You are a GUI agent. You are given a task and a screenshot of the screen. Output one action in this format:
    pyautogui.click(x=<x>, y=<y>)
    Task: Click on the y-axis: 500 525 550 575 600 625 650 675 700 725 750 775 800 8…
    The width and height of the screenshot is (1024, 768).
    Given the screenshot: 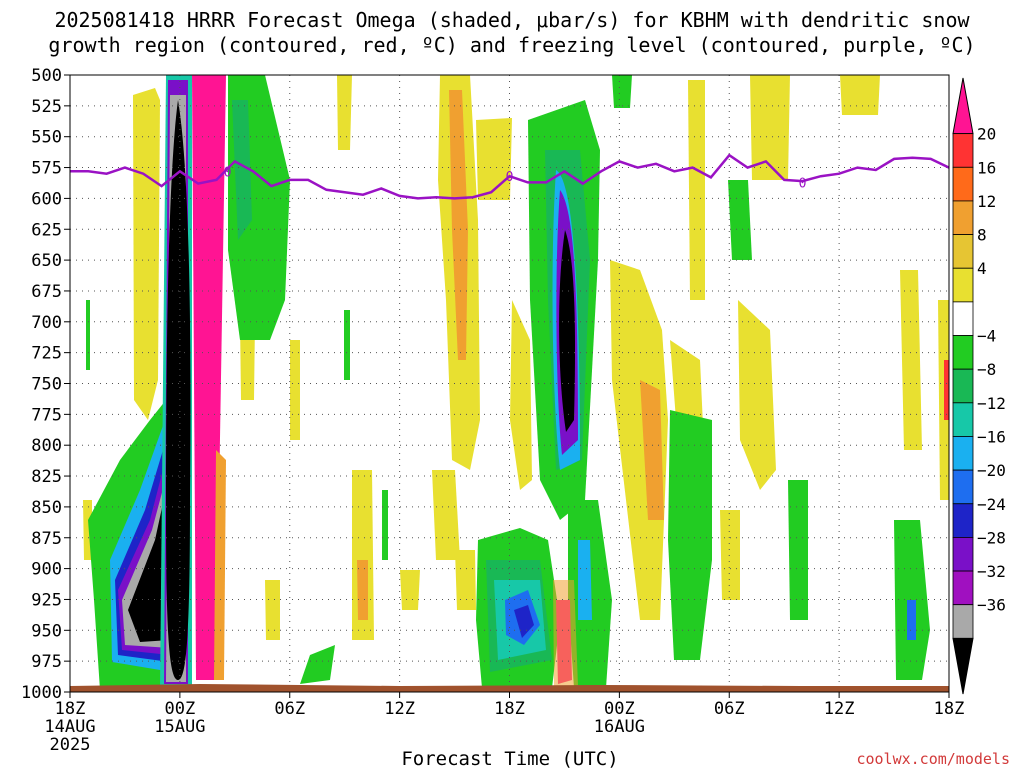 What is the action you would take?
    pyautogui.click(x=45, y=384)
    